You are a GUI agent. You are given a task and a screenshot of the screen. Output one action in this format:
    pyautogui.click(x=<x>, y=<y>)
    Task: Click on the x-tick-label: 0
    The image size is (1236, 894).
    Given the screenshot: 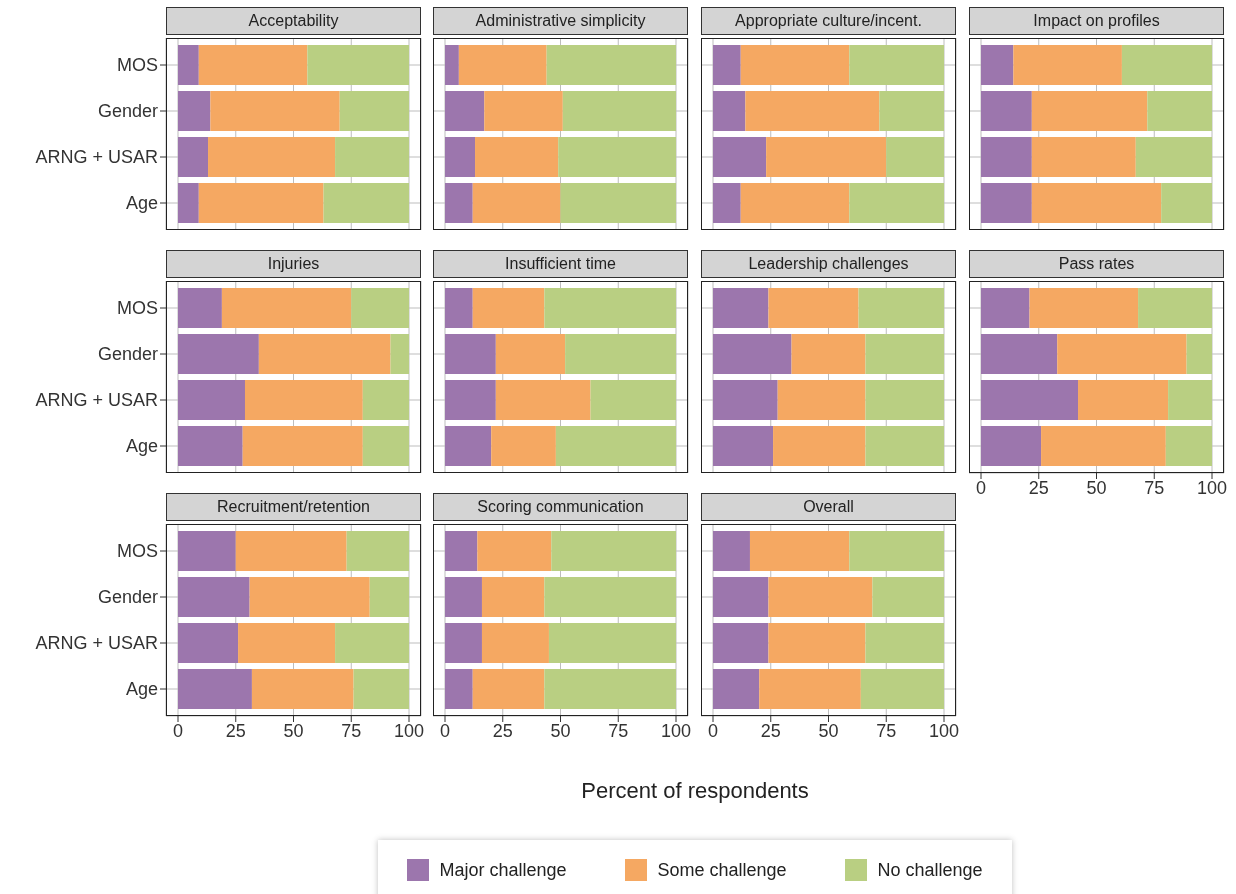 What is the action you would take?
    pyautogui.click(x=178, y=730)
    